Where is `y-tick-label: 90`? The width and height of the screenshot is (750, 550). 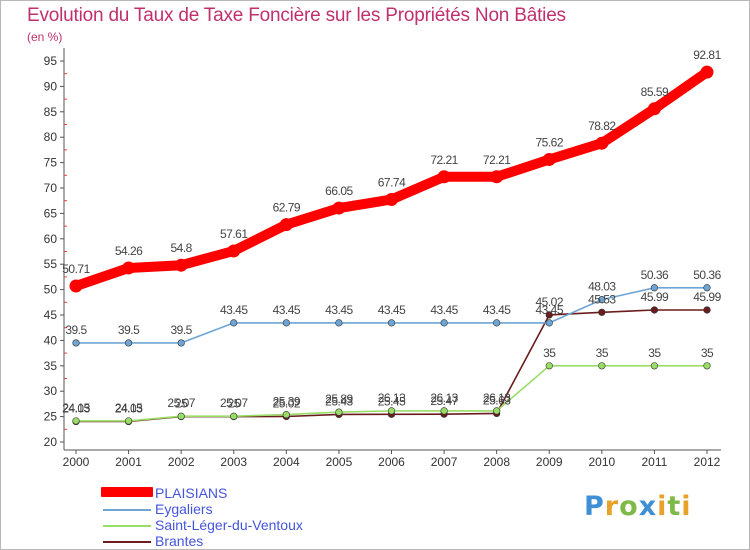 y-tick-label: 90 is located at coordinates (51, 86).